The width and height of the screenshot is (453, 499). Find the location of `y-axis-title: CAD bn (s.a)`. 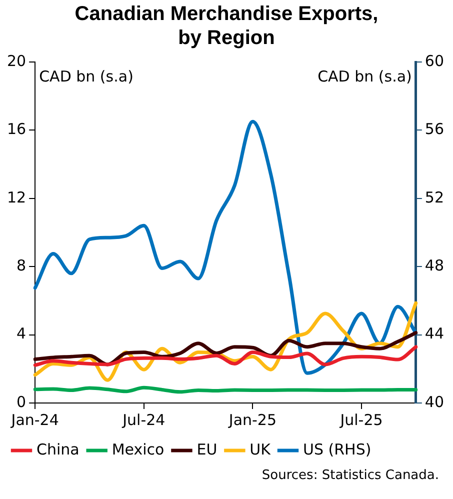

y-axis-title: CAD bn (s.a) is located at coordinates (86, 76).